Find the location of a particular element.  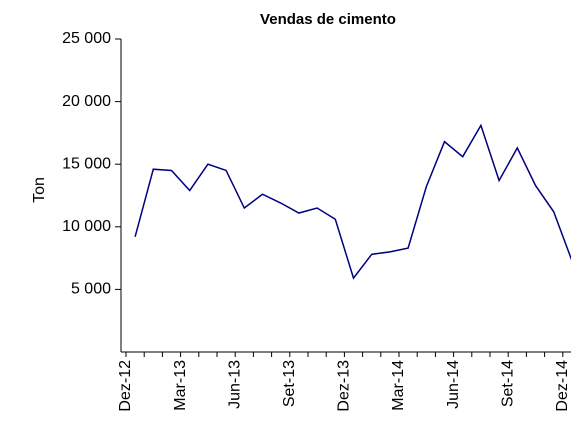

x-tick-label: Dez-13 is located at coordinates (344, 386).